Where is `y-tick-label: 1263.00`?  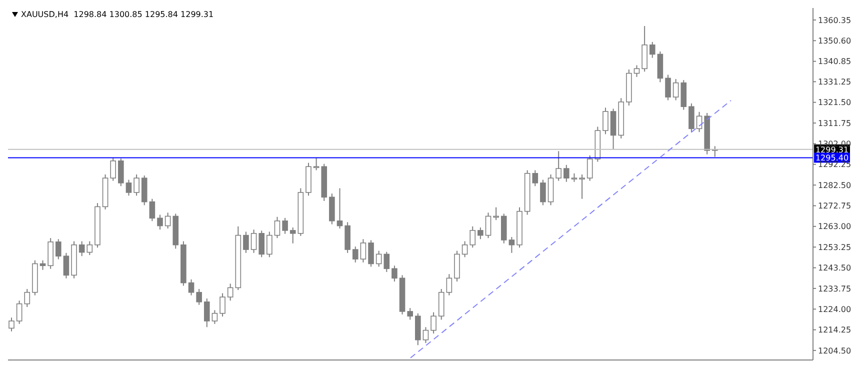
y-tick-label: 1263.00 is located at coordinates (835, 227).